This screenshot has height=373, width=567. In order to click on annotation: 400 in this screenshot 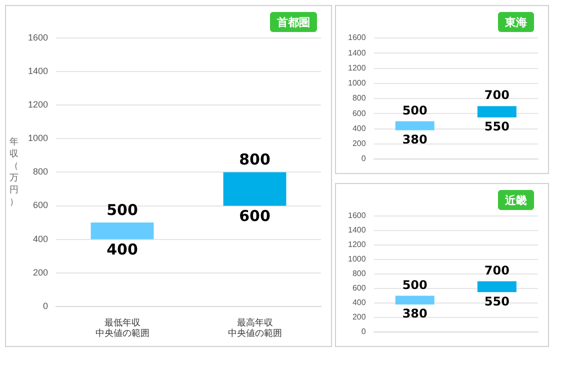, I will do `click(122, 249)`.